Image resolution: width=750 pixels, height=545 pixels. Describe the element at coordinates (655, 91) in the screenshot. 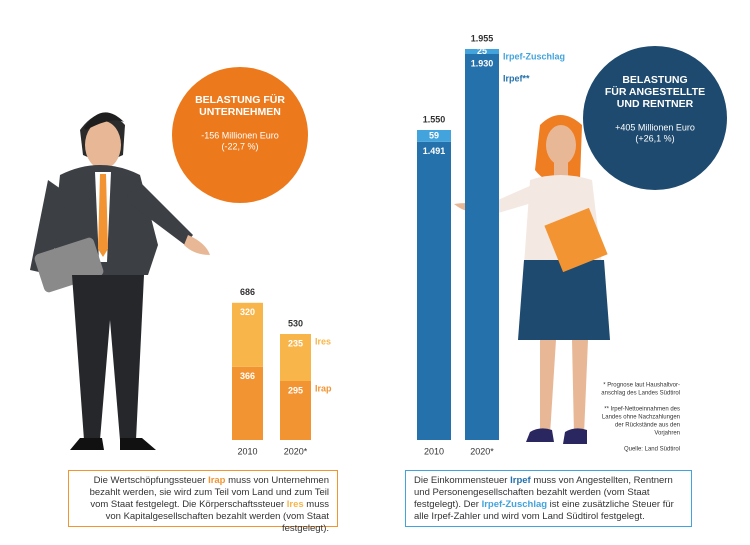

I see `circle-title: FÜR ANGESTELLTE` at that location.